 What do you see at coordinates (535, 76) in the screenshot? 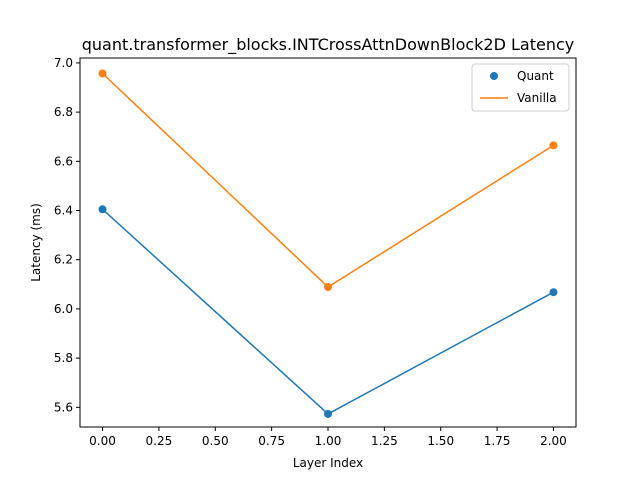
I see `legend-label-quant: Quant` at bounding box center [535, 76].